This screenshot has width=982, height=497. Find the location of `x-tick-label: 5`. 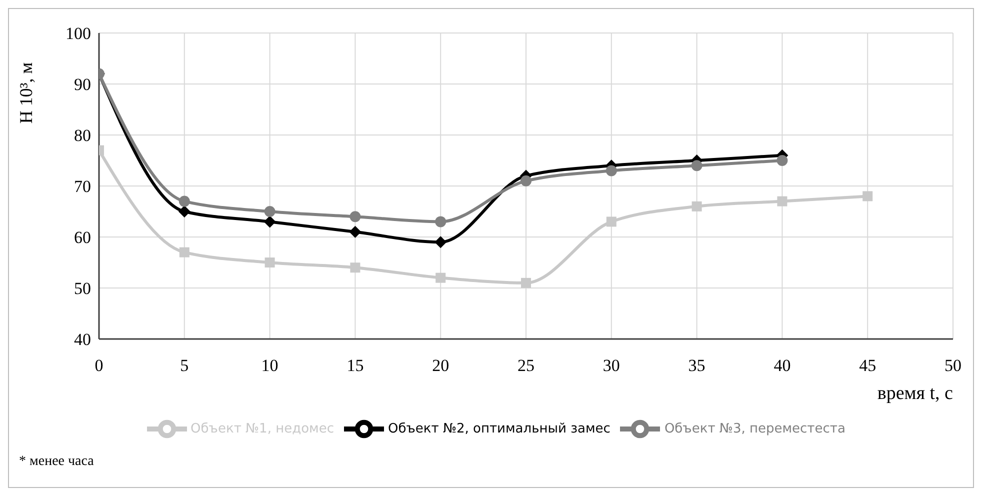

x-tick-label: 5 is located at coordinates (184, 366).